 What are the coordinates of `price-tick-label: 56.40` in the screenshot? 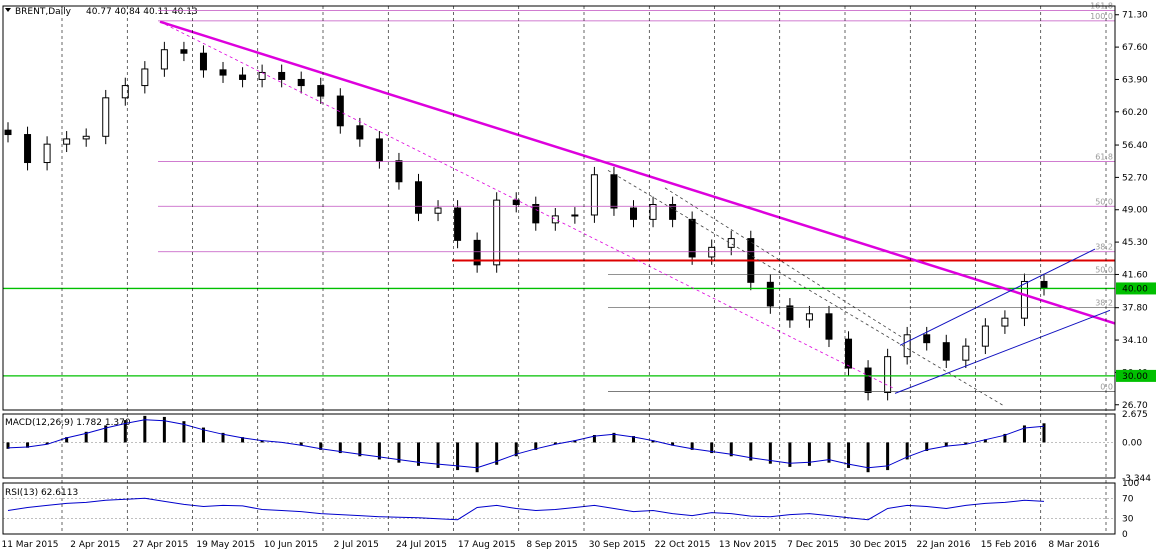 It's located at (1135, 146).